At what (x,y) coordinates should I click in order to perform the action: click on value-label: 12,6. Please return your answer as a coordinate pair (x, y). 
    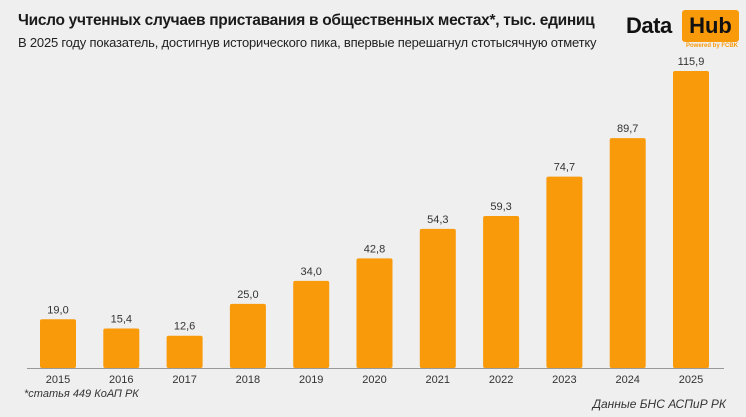
    Looking at the image, I should click on (184, 327).